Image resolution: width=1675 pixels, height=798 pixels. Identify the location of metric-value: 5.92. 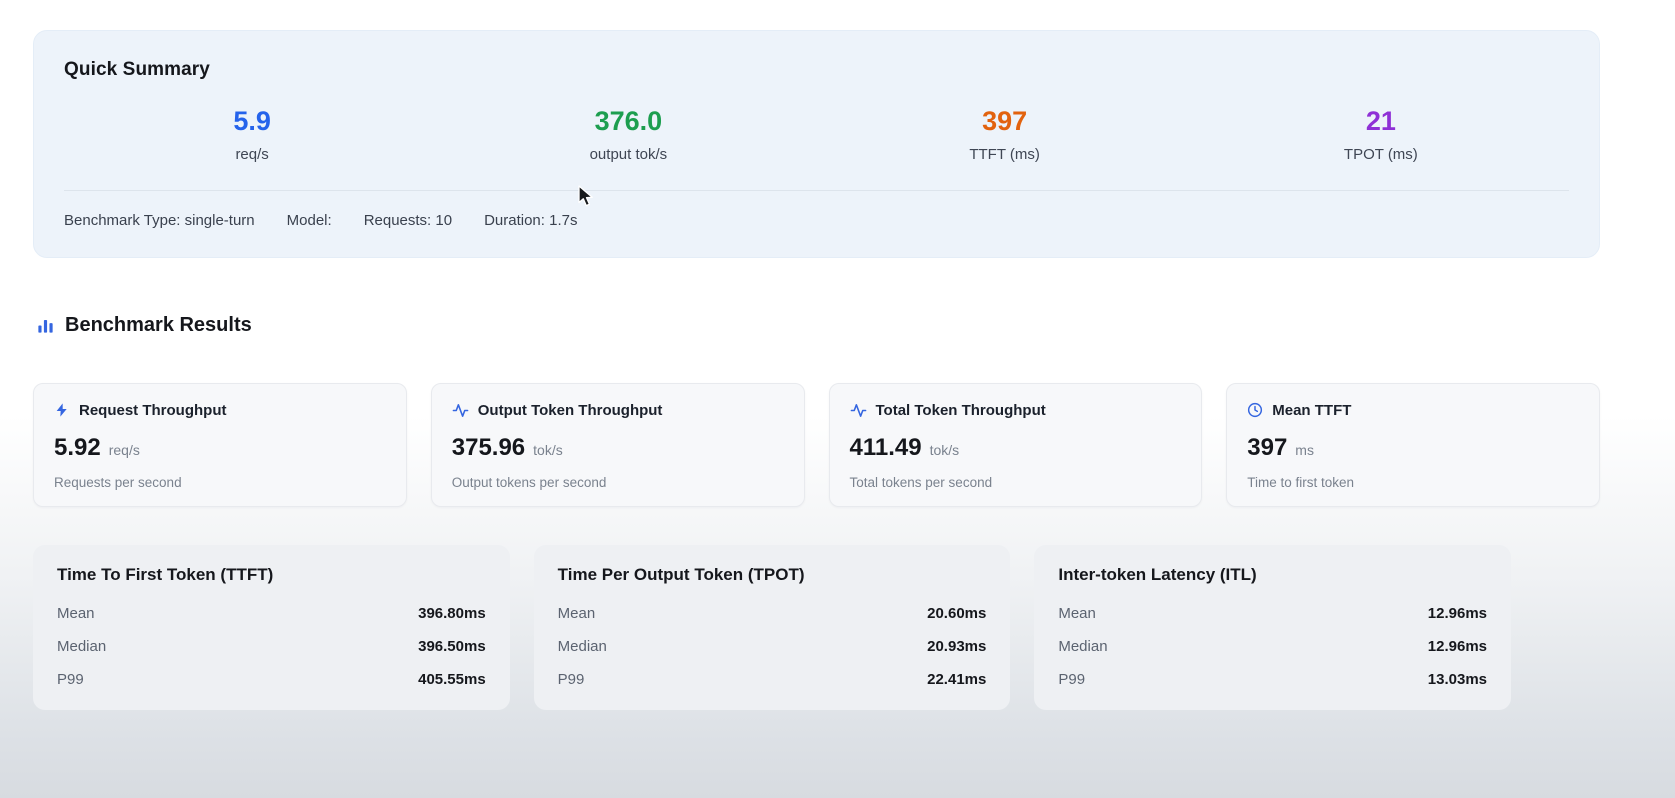
(77, 447).